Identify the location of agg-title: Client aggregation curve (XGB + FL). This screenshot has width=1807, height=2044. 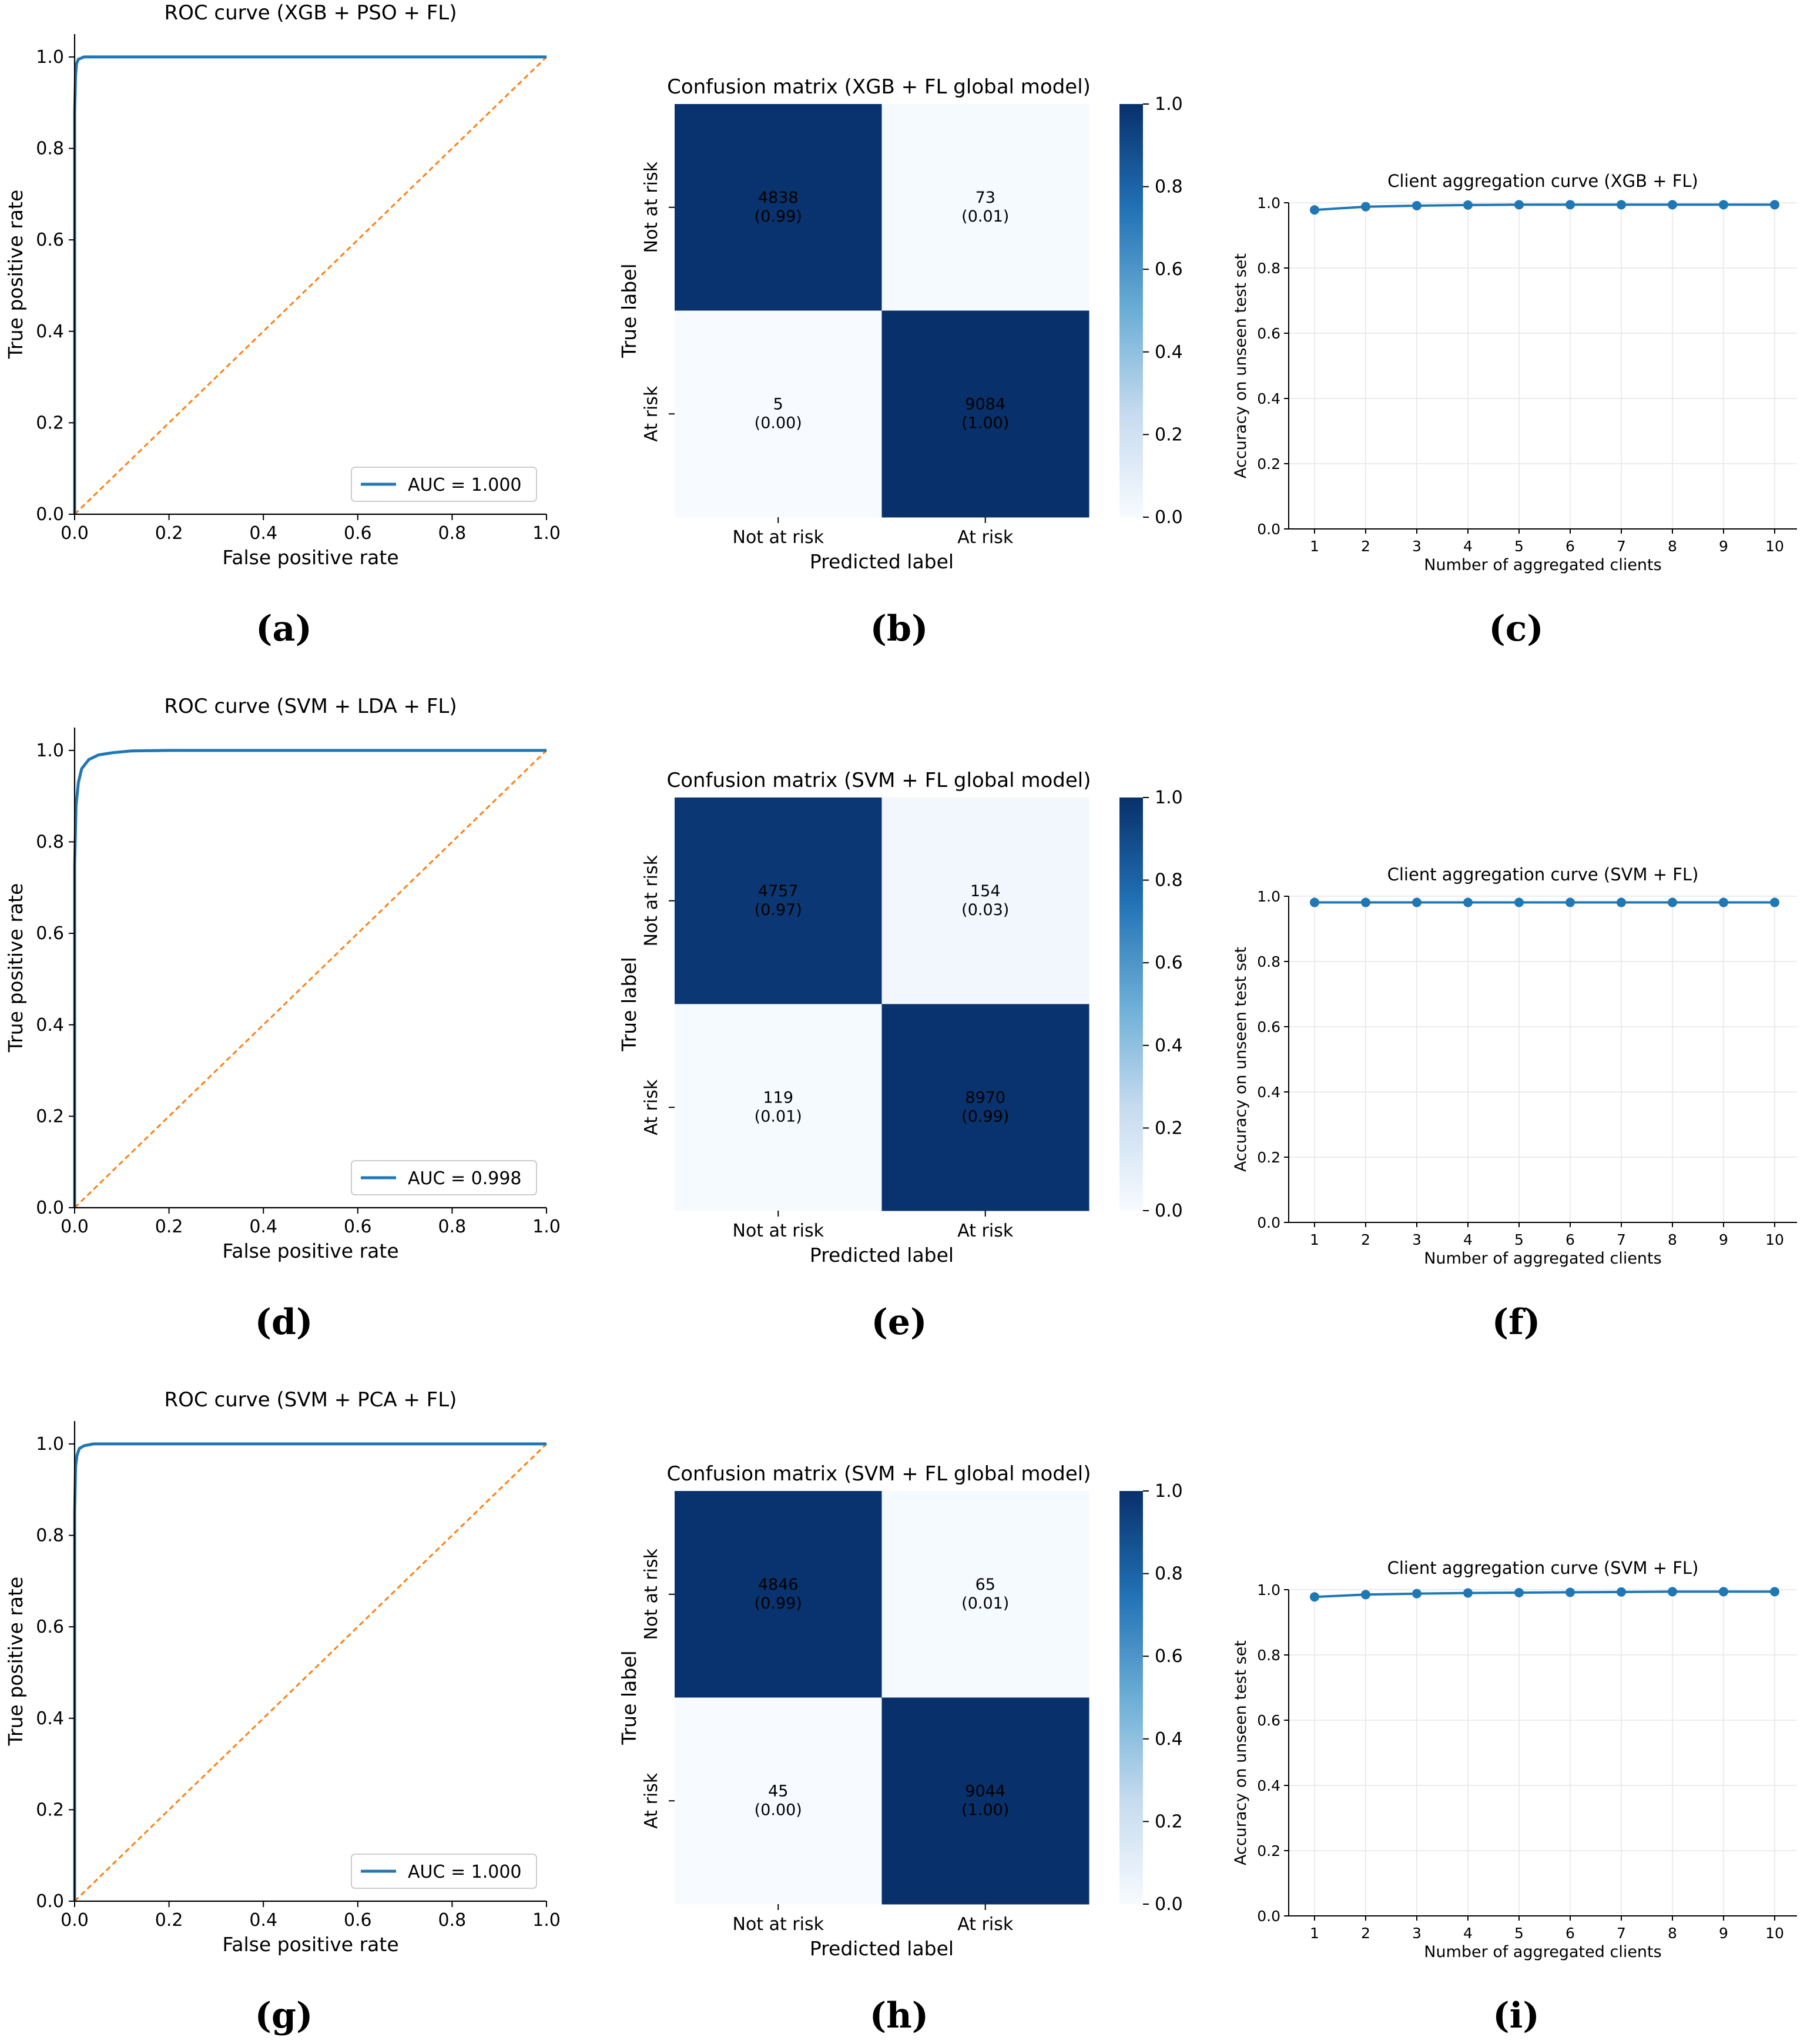
(1542, 181).